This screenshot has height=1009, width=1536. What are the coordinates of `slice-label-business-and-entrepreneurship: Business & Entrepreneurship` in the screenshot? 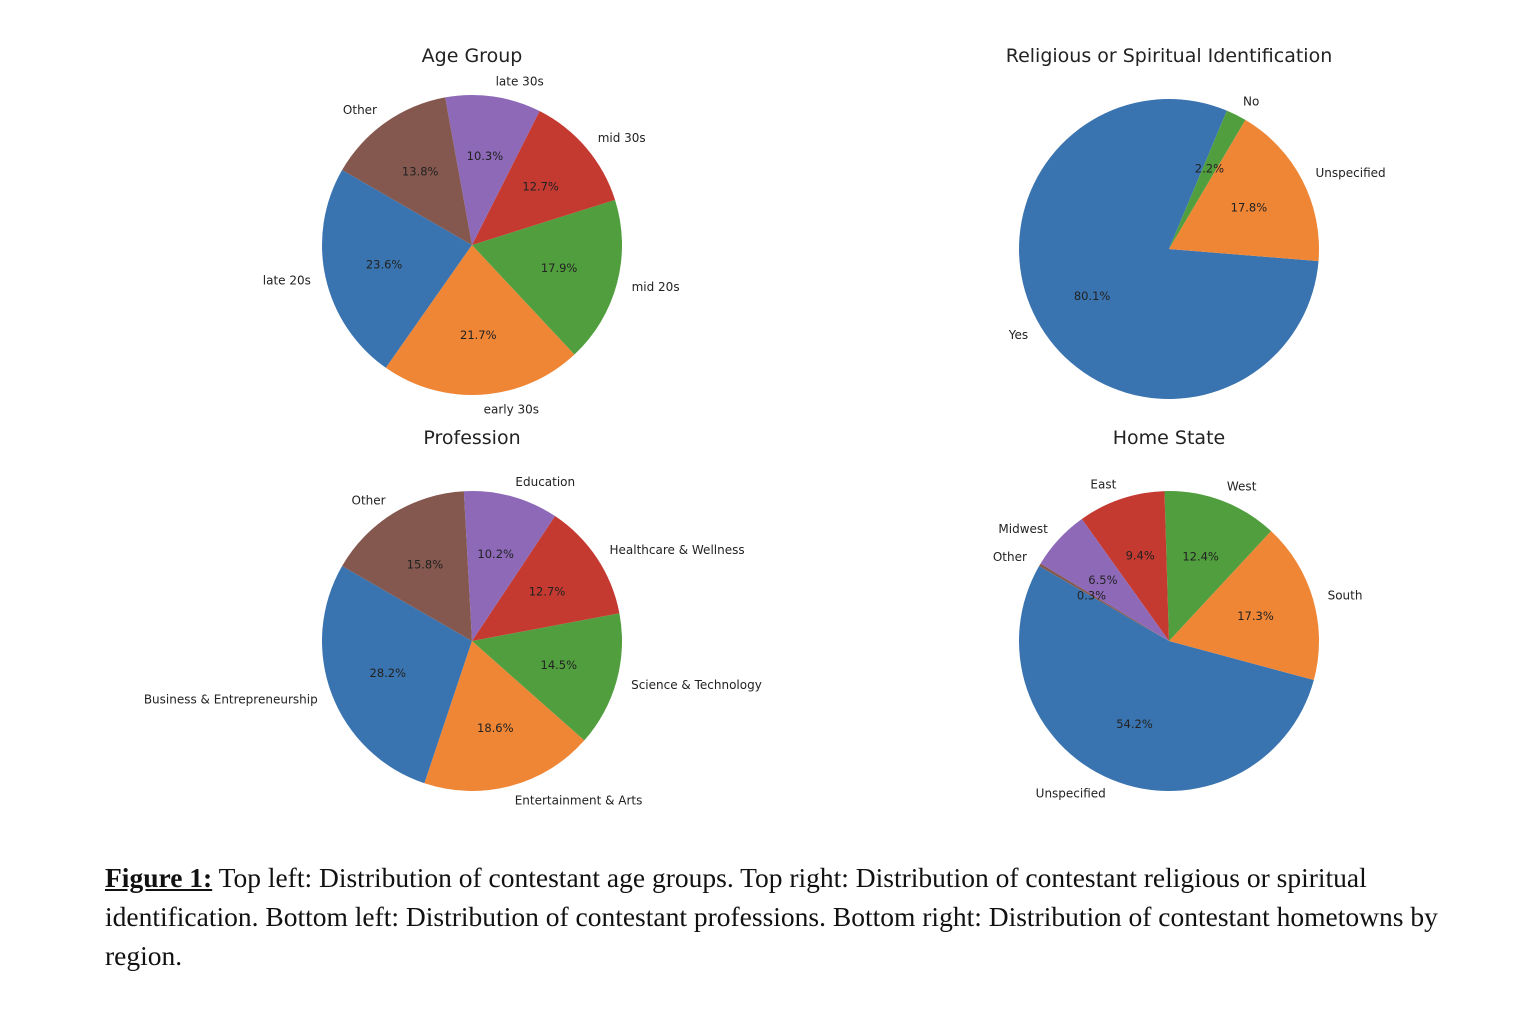 It's located at (231, 700).